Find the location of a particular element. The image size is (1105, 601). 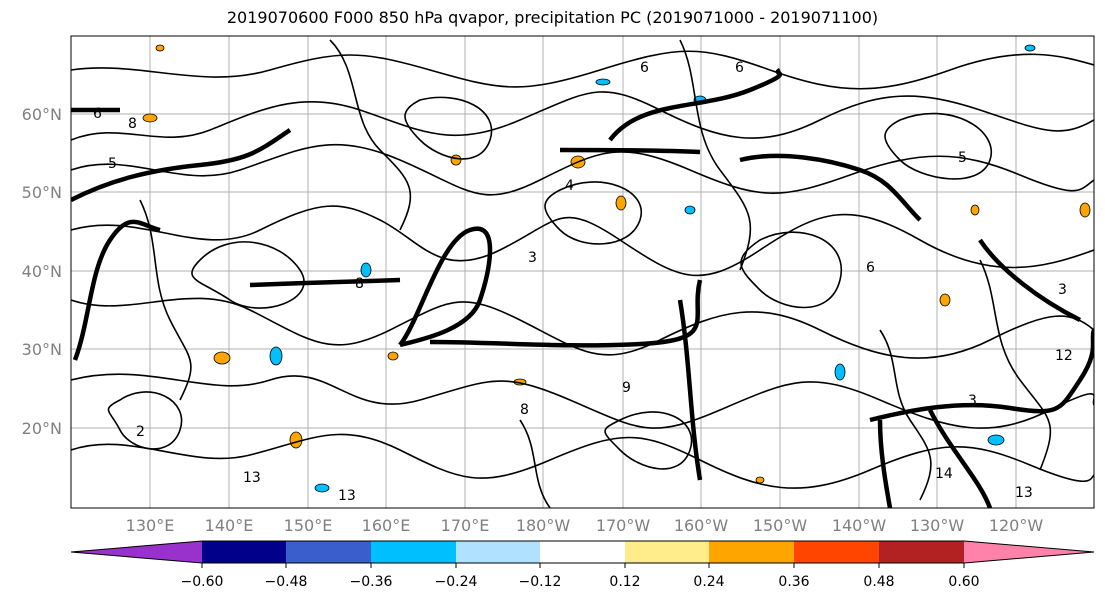

lat-label: 60°N is located at coordinates (42, 114).